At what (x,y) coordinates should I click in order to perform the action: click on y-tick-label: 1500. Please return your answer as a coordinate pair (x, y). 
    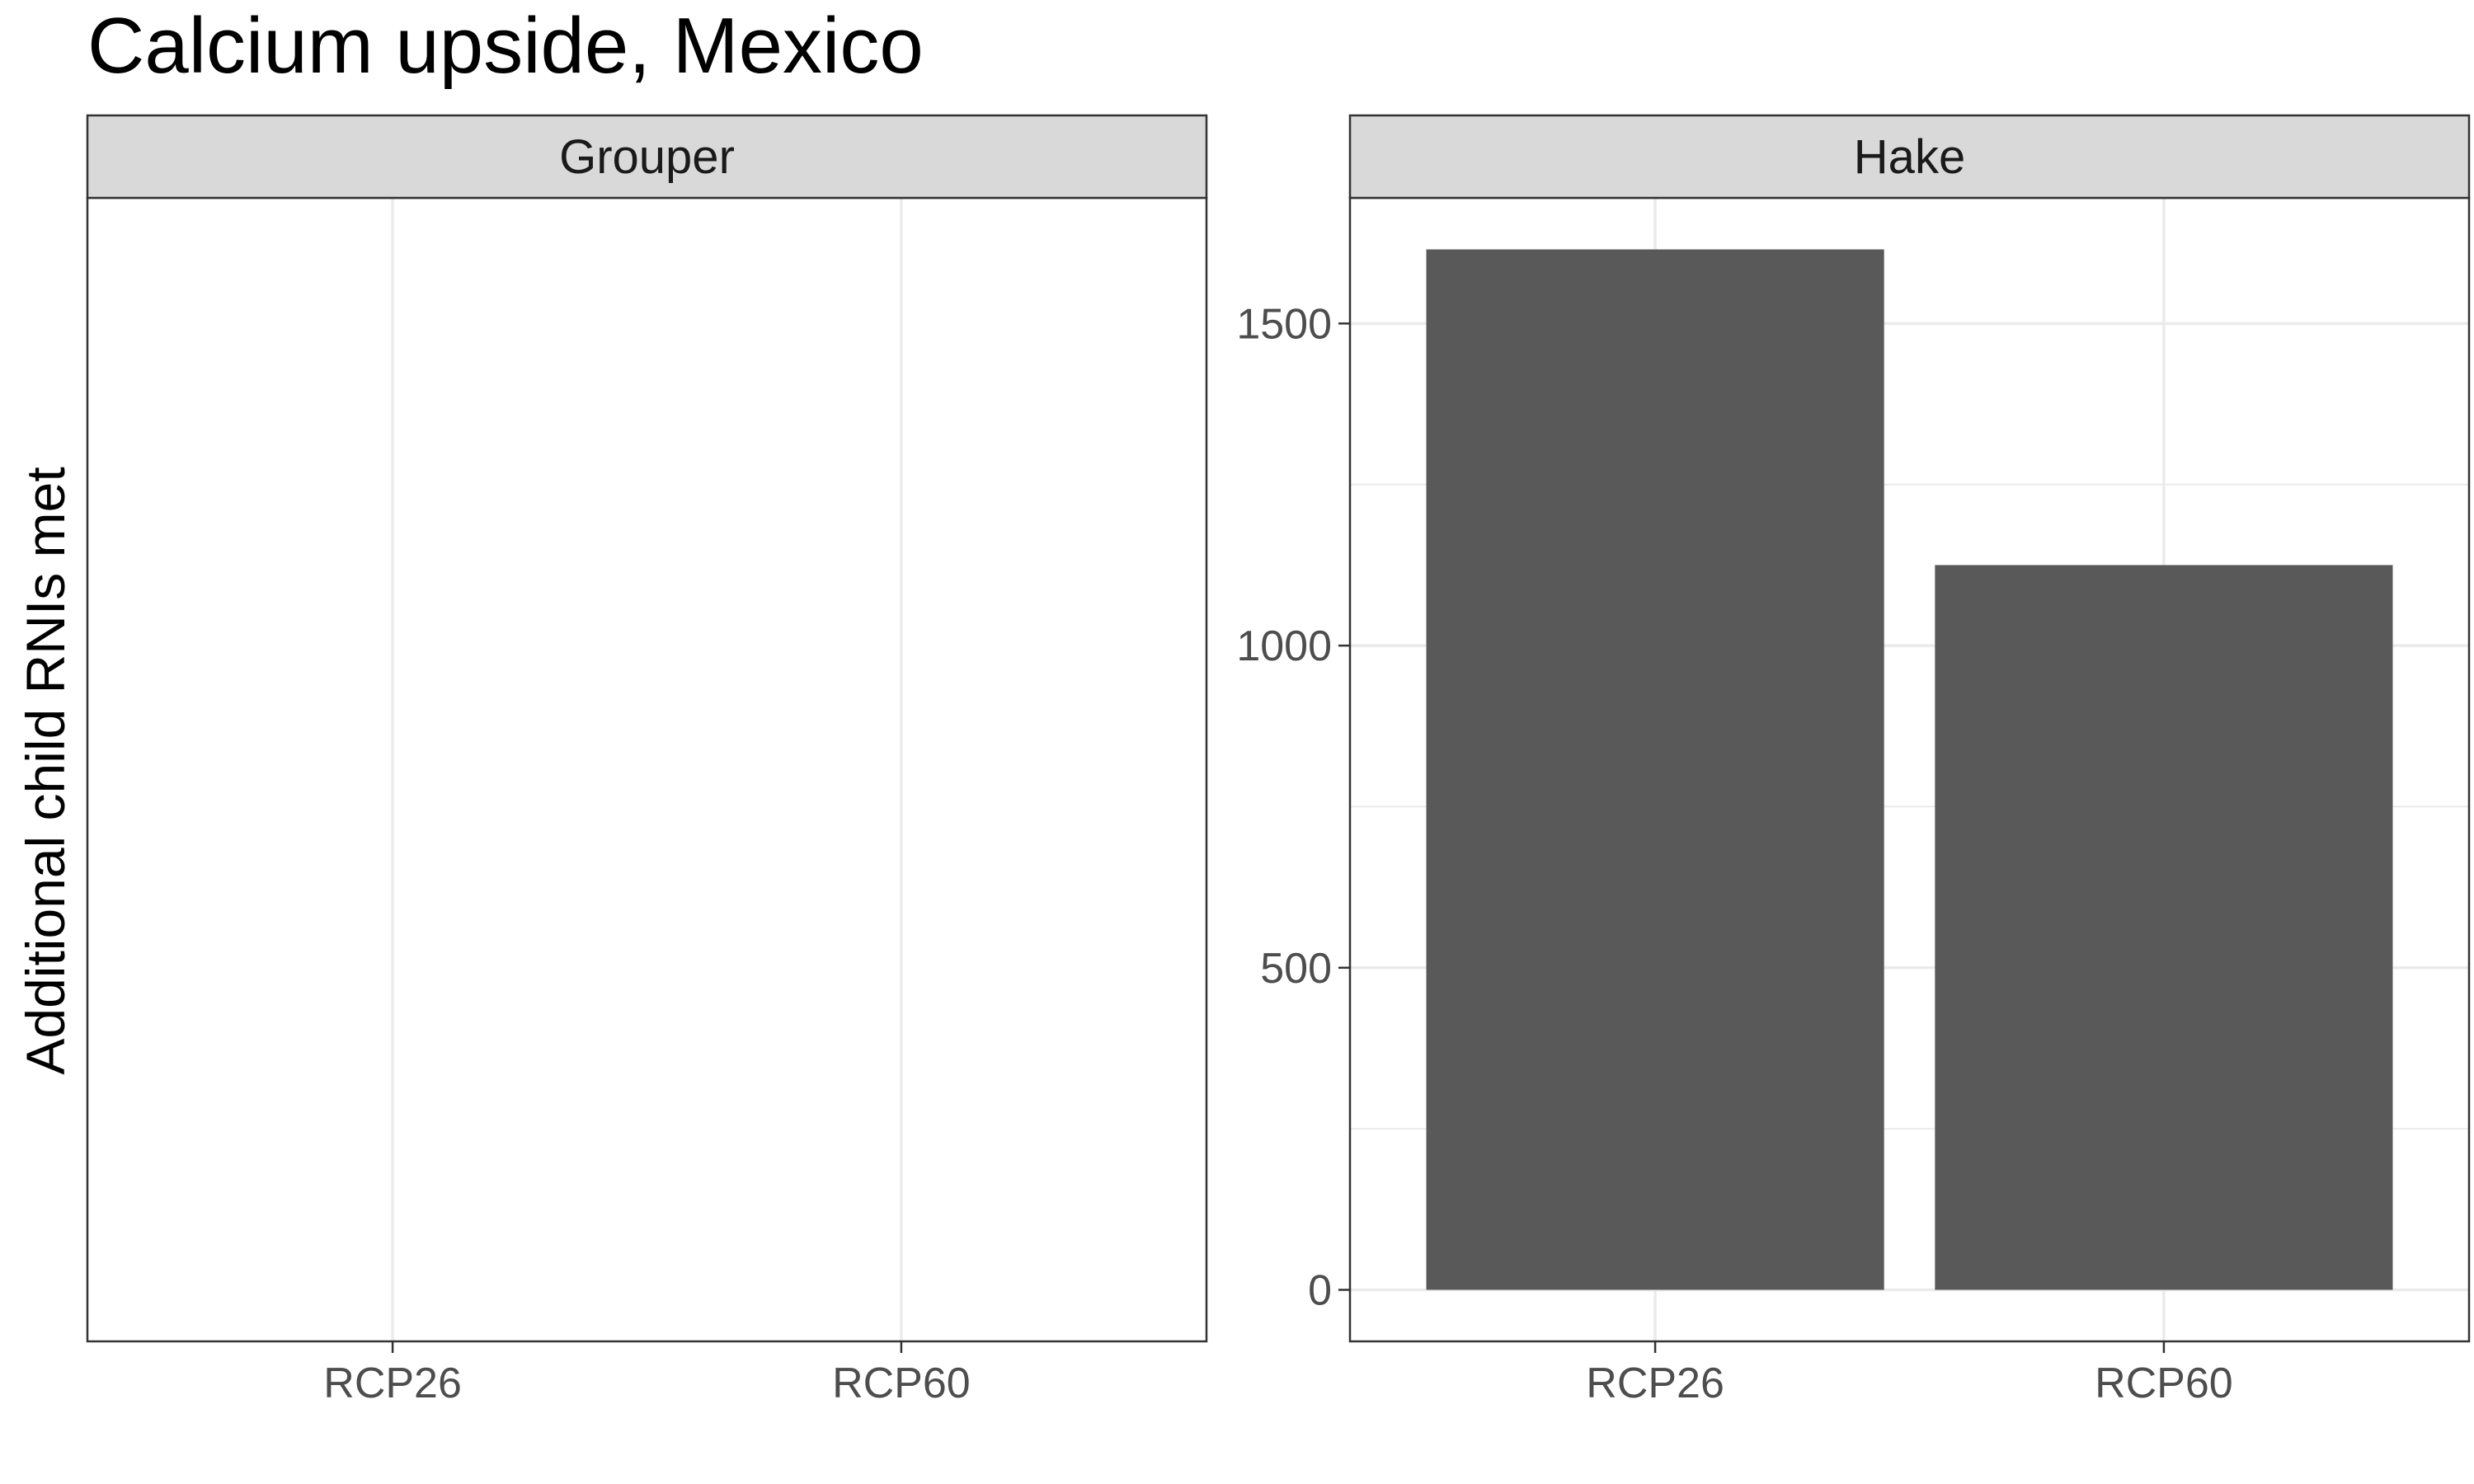
    Looking at the image, I should click on (1284, 324).